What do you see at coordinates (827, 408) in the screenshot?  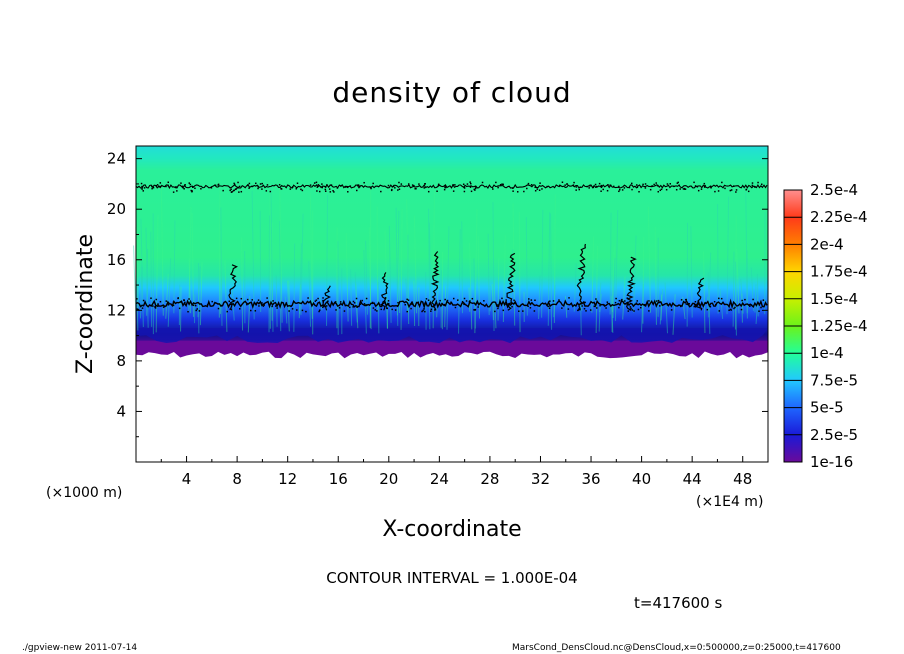 I see `colorbar-label: 5e-5` at bounding box center [827, 408].